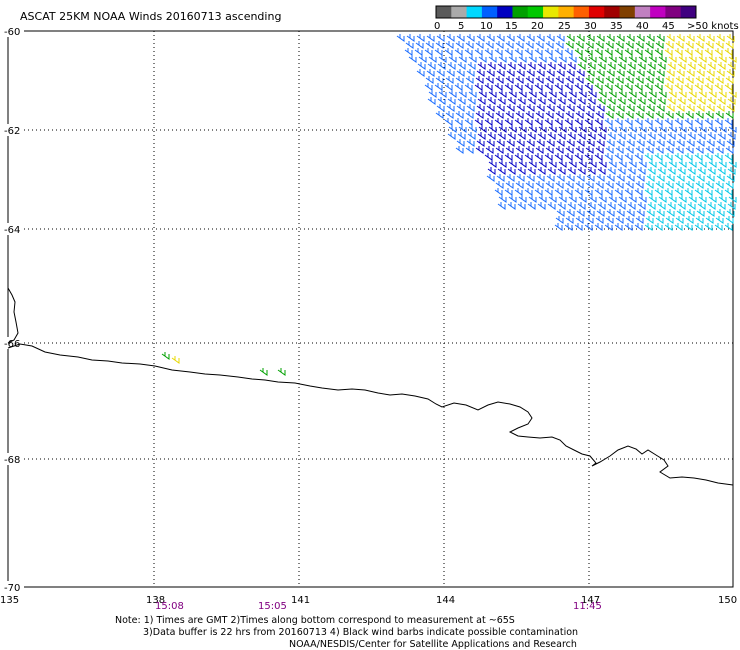 The height and width of the screenshot is (650, 740). I want to click on pass-times: 15:08 15:05 11:45, so click(378, 606).